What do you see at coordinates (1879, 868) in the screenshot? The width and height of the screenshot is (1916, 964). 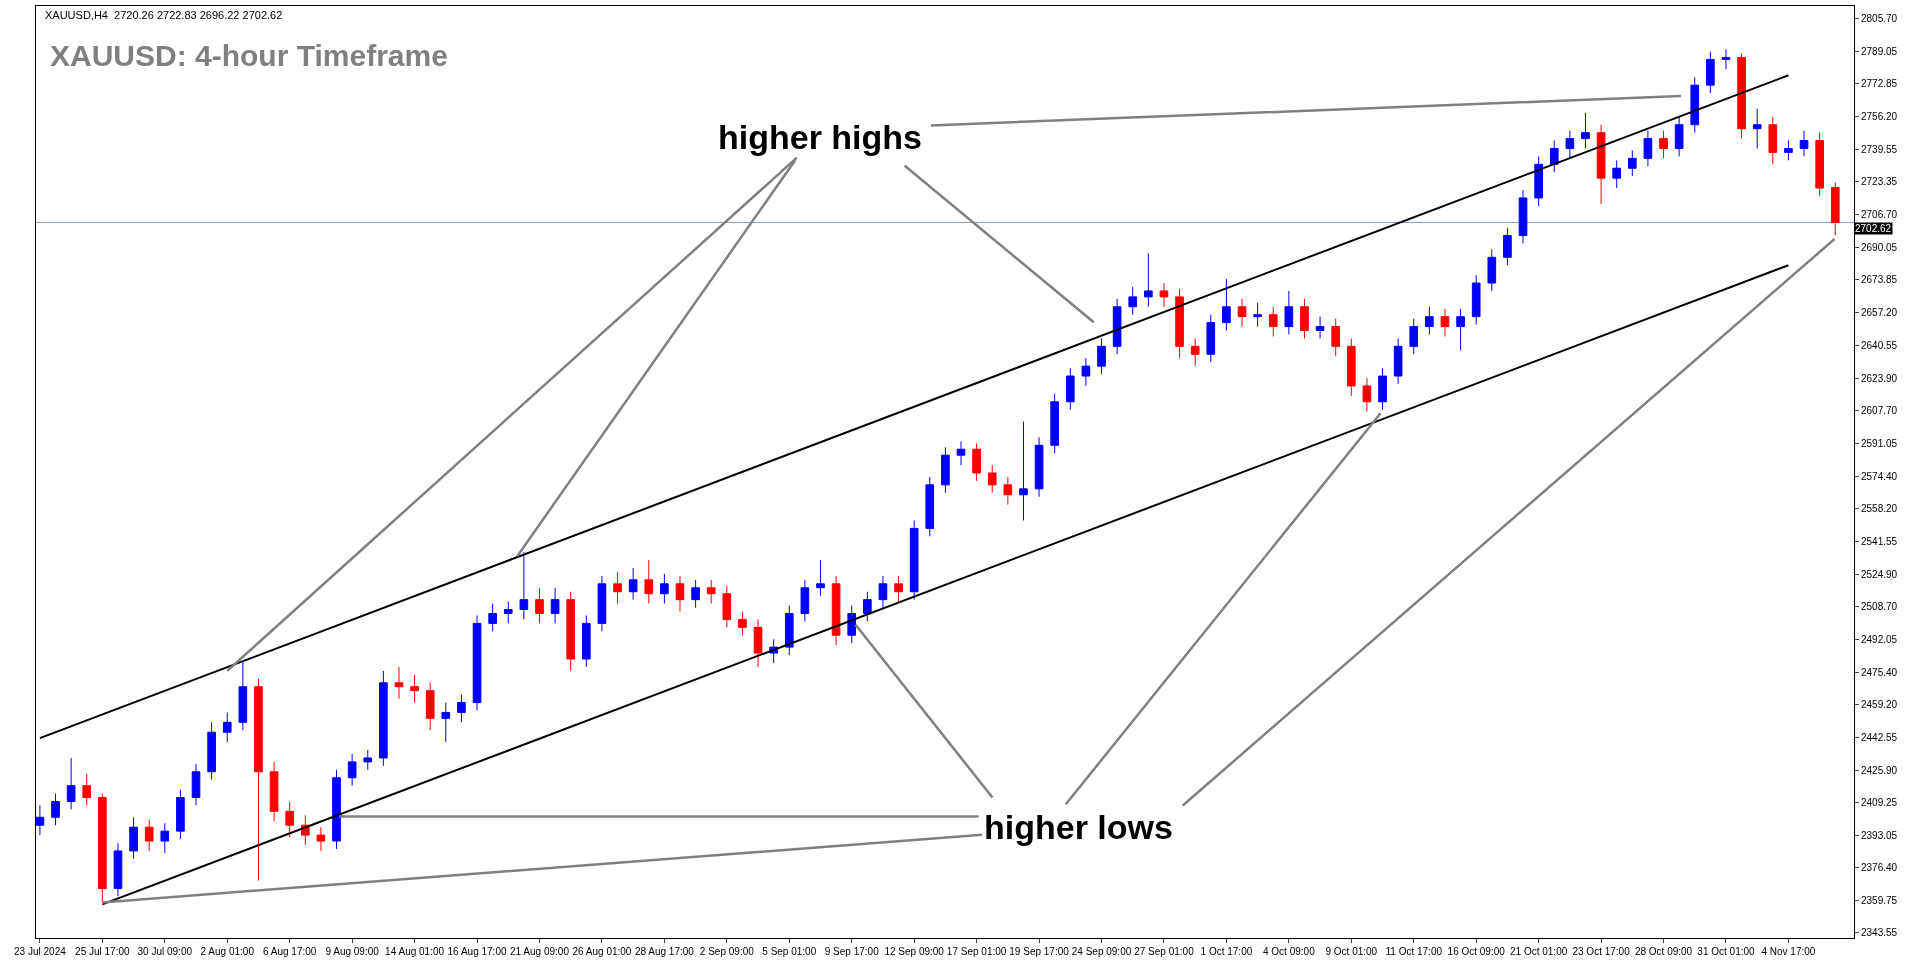 I see `y-tick-label: 2376.40` at bounding box center [1879, 868].